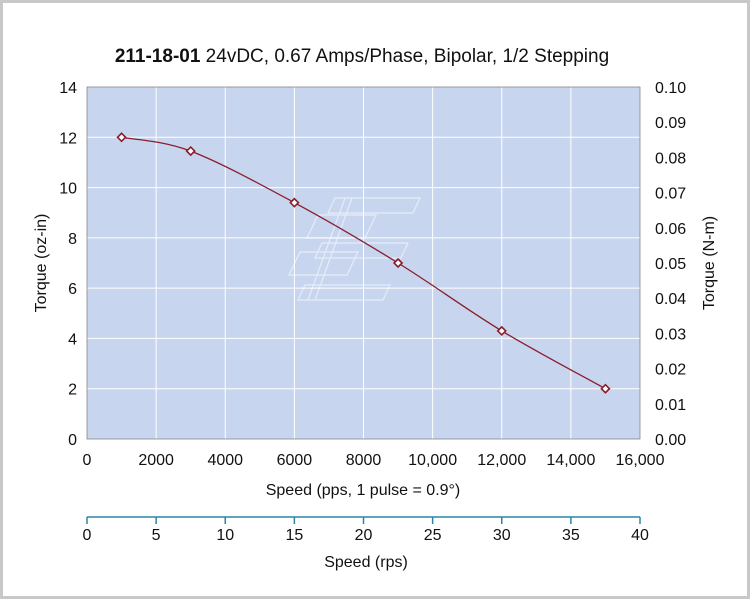 The height and width of the screenshot is (599, 750). I want to click on x-tick-label: 12,000, so click(501, 460).